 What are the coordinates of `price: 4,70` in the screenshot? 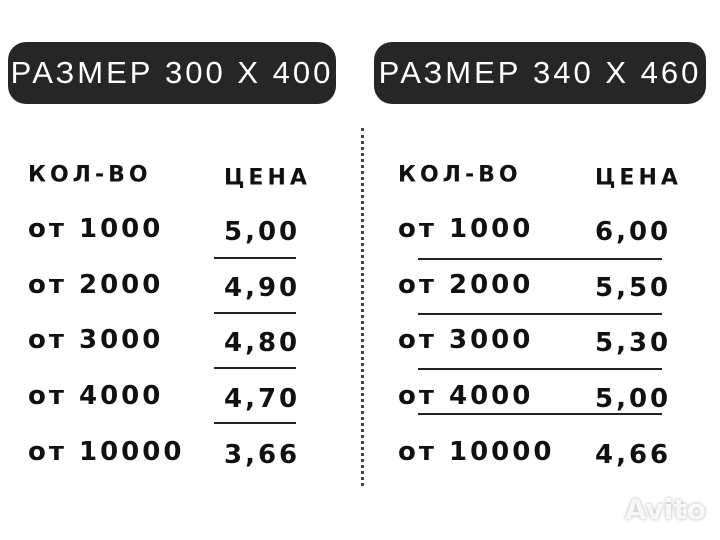 It's located at (262, 399).